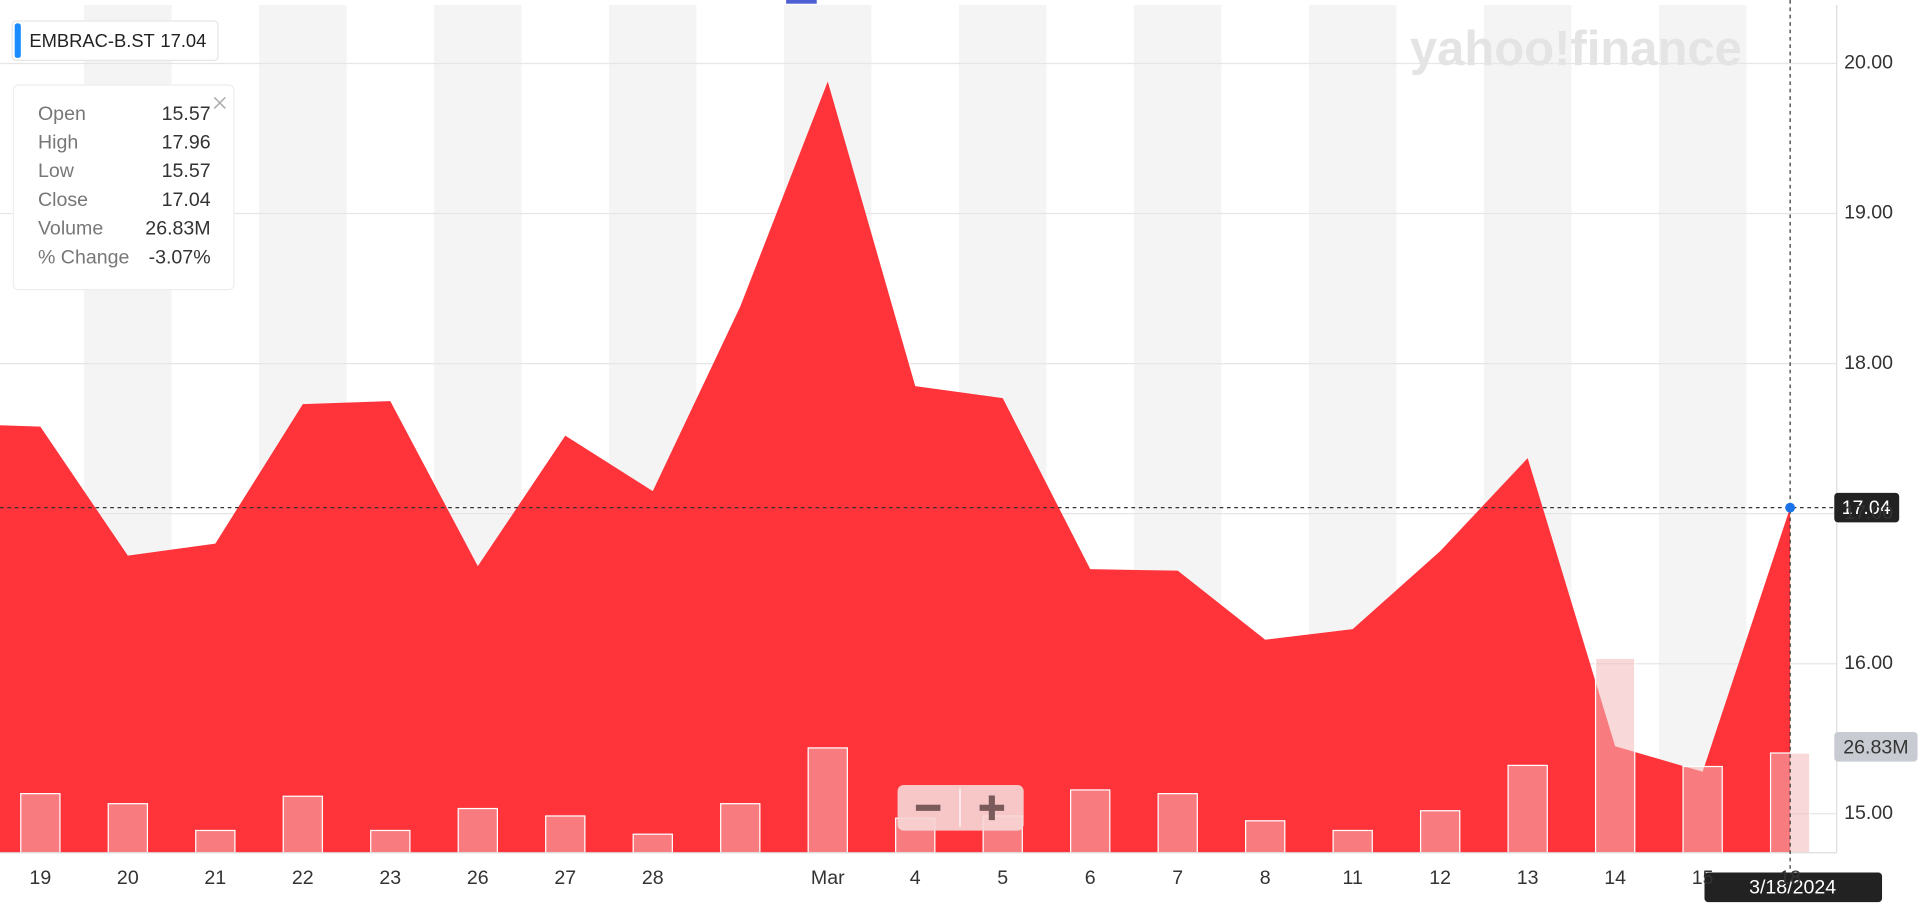  Describe the element at coordinates (1868, 213) in the screenshot. I see `y-tick-label: 19.00` at that location.